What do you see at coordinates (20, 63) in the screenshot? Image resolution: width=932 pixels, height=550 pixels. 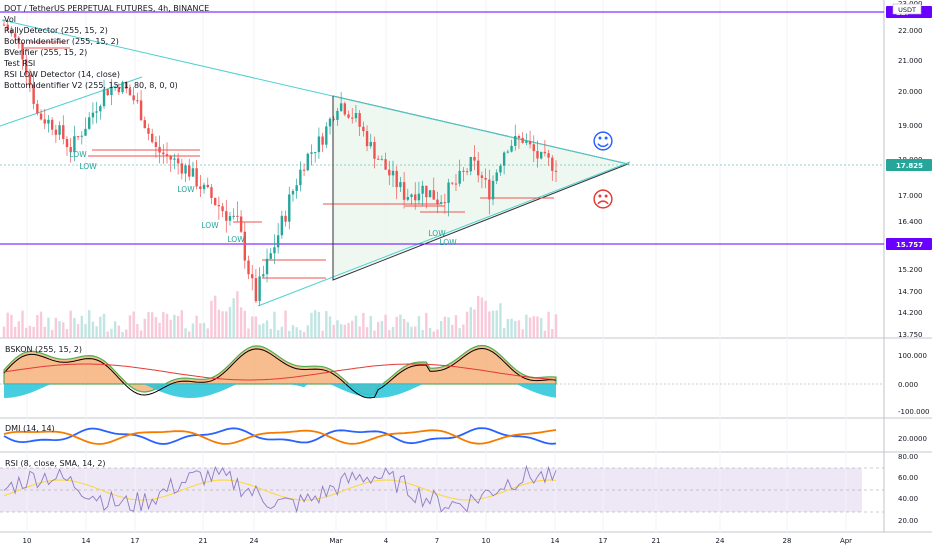 I see `indicator-test-rsi: Test RSI` at bounding box center [20, 63].